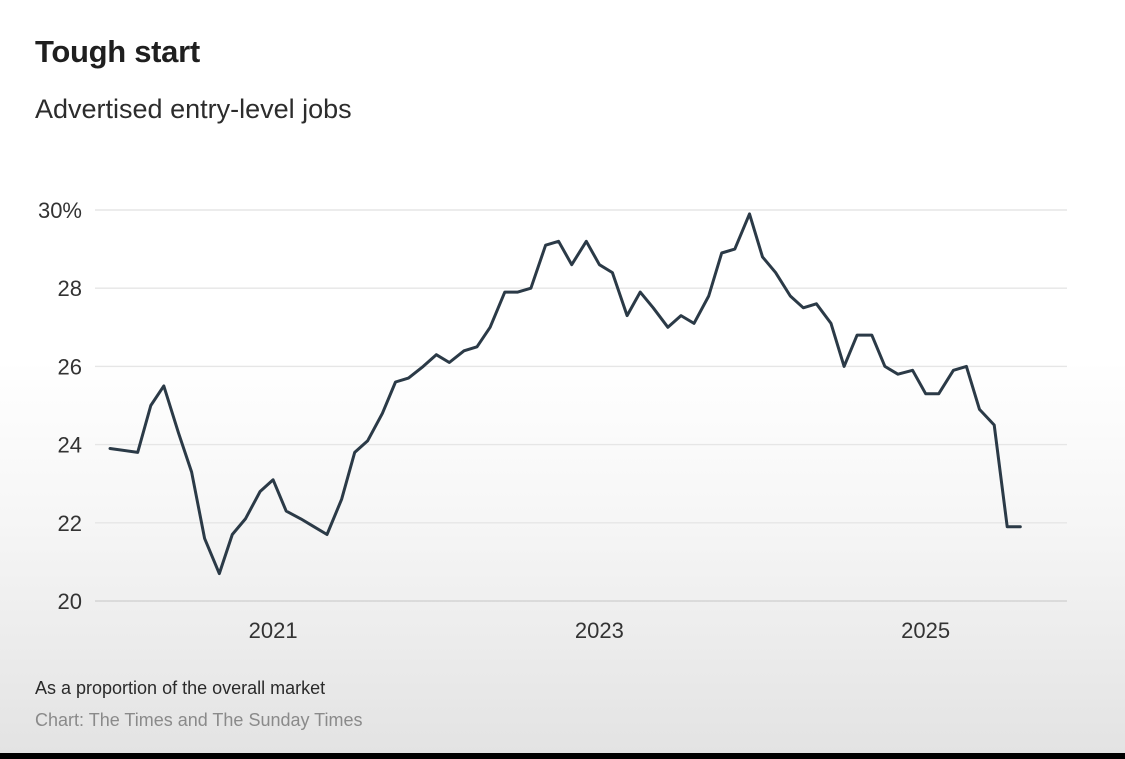 The image size is (1125, 759). Describe the element at coordinates (199, 720) in the screenshot. I see `chart-source: Chart: The Times and The Sunday Times` at that location.